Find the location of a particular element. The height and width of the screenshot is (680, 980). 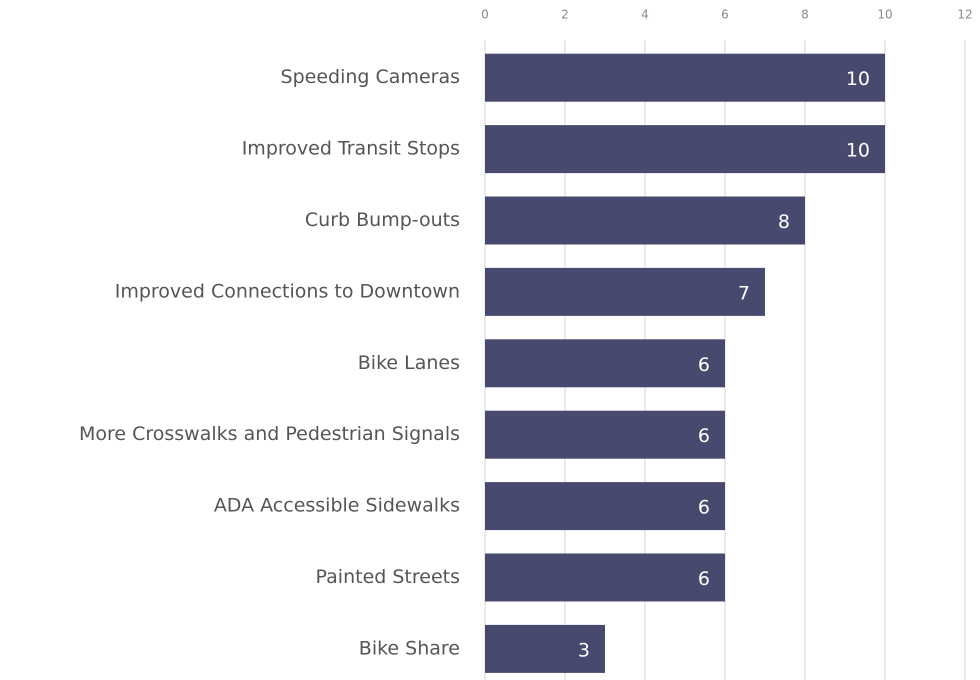

y-tick-label: Painted Streets is located at coordinates (388, 577).